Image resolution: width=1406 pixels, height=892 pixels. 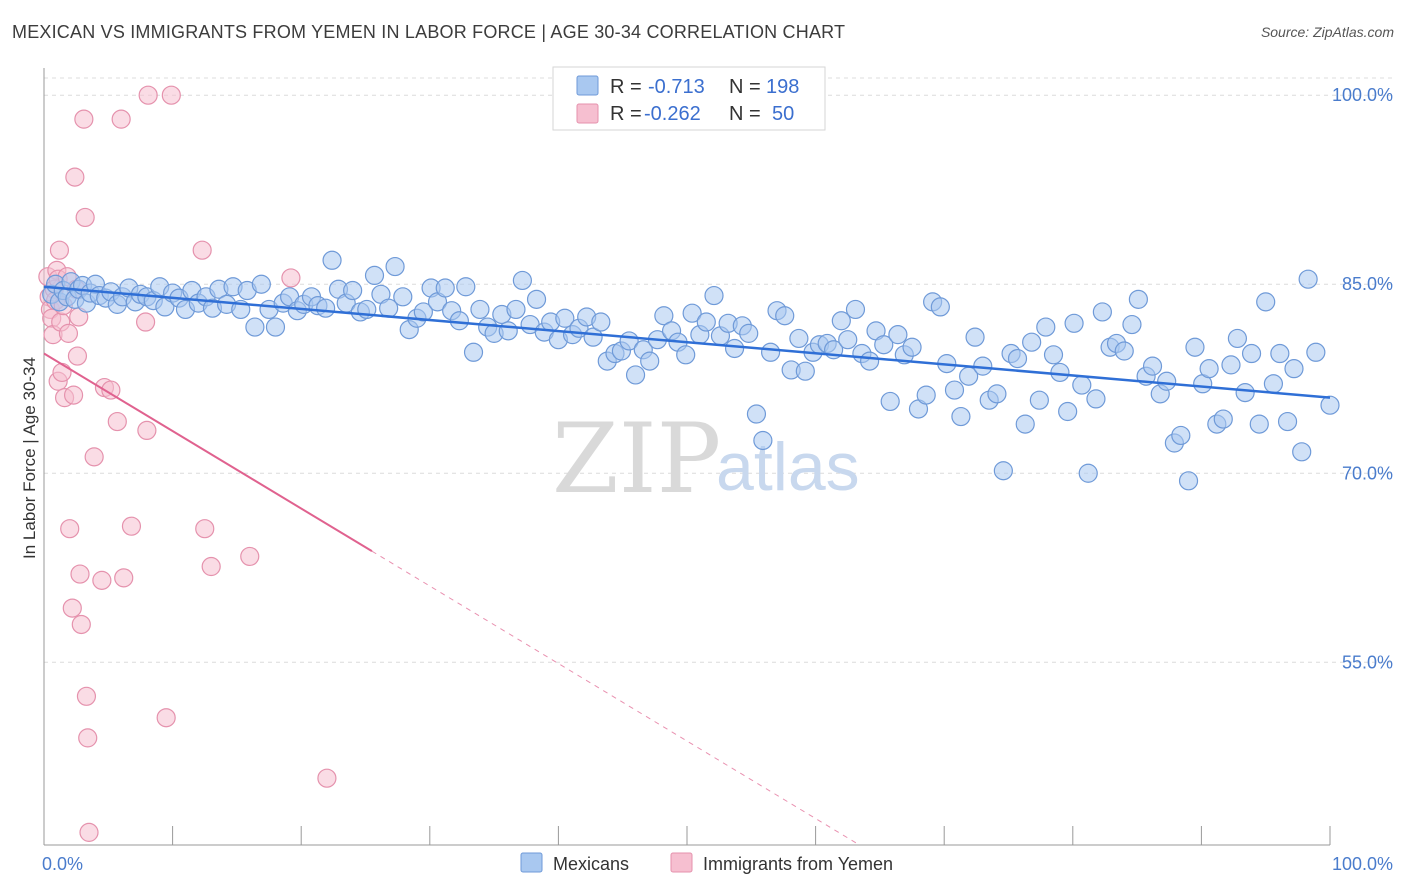 What do you see at coordinates (788, 467) in the screenshot?
I see `watermark-atlas: atlas` at bounding box center [788, 467].